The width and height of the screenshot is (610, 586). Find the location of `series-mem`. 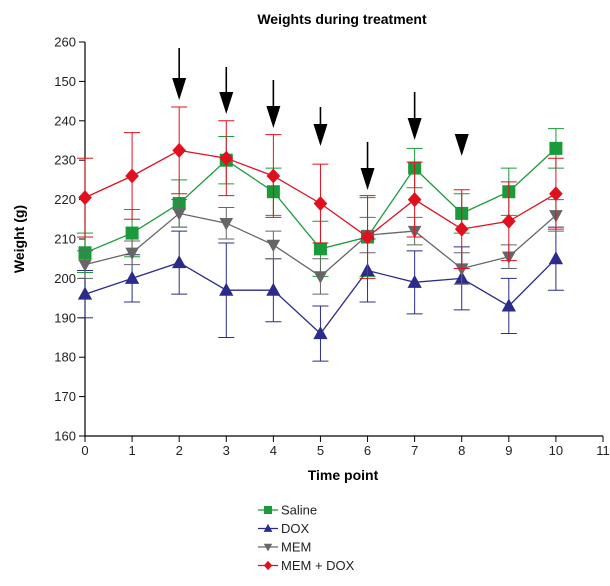

series-mem is located at coordinates (320, 247).